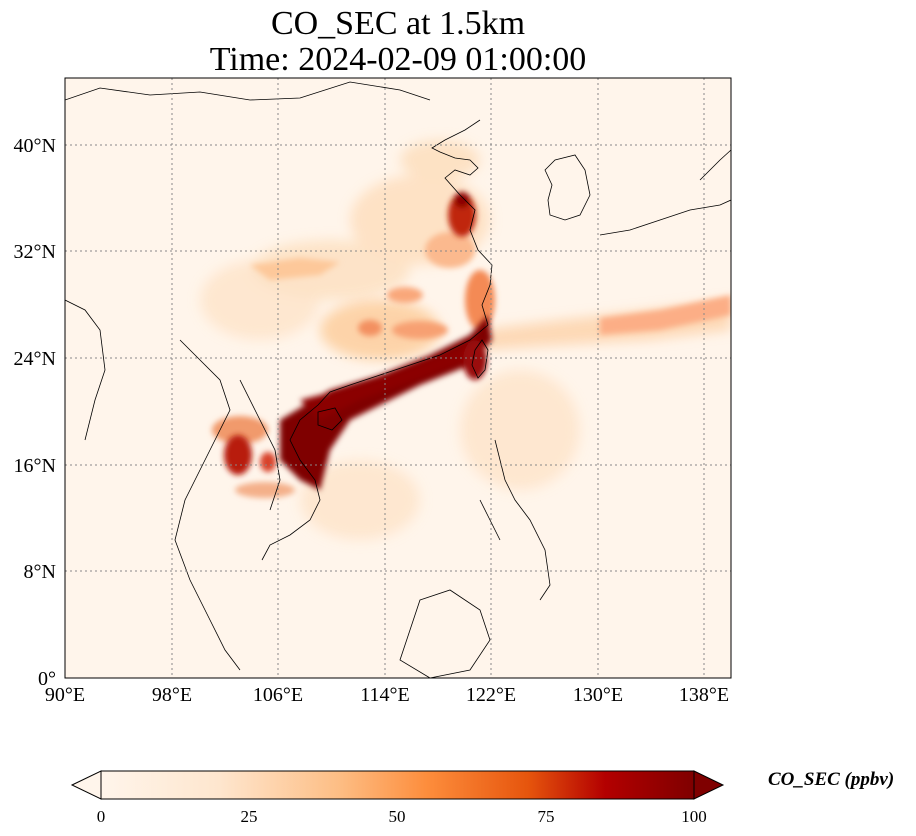  Describe the element at coordinates (248, 91) in the screenshot. I see `northern-border` at that location.